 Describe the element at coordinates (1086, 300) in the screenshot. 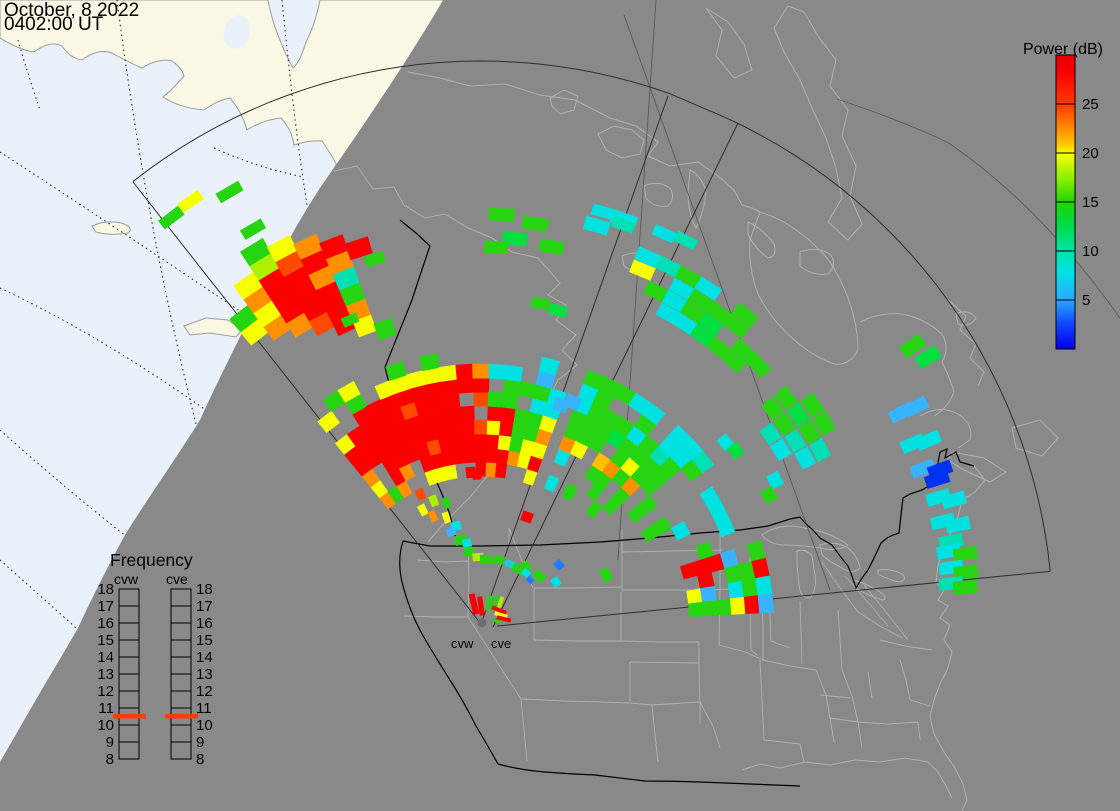

I see `svg-text: 5` at that location.